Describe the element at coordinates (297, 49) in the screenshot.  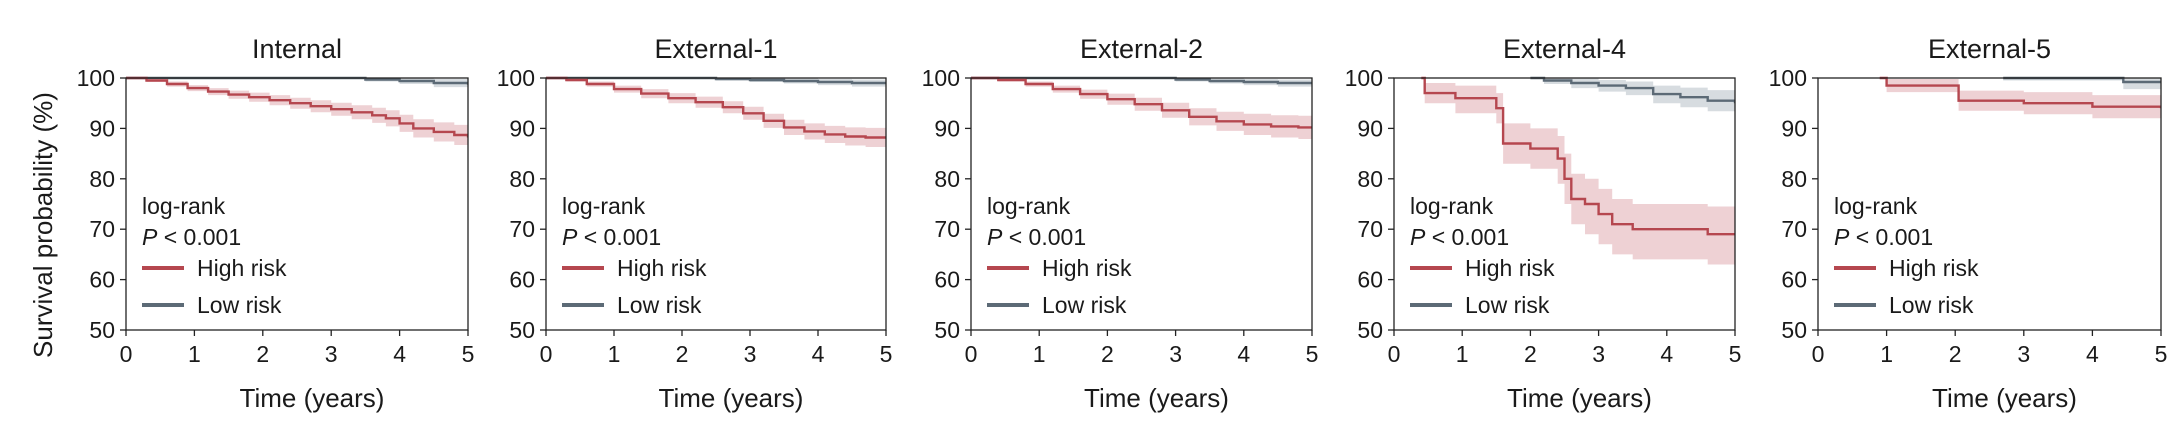
I see `panel-title: Internal` at that location.